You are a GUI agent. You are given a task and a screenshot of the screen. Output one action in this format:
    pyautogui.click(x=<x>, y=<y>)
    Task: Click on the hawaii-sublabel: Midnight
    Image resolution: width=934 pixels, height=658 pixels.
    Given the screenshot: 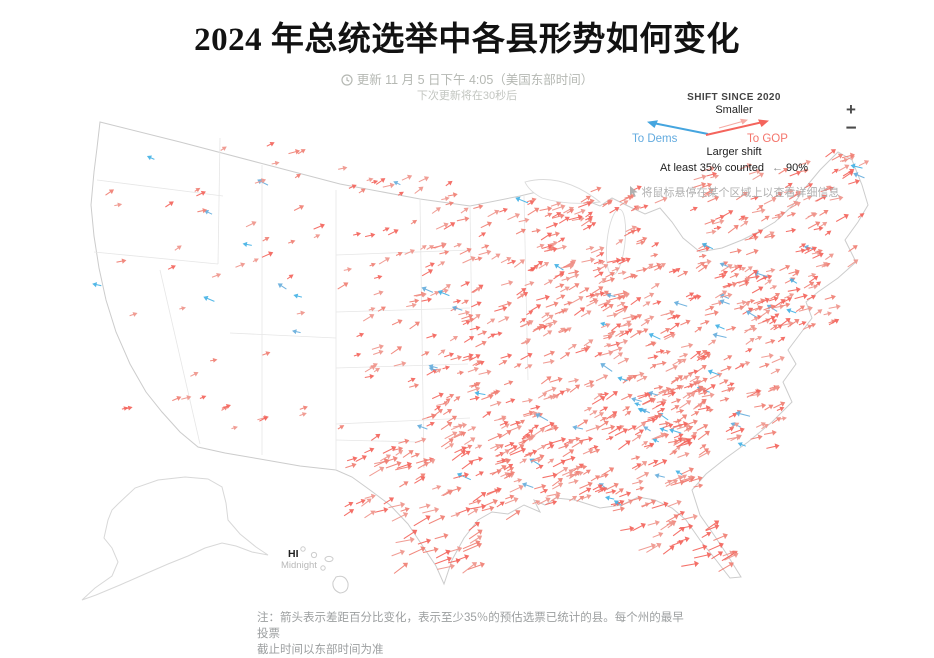 What is the action you would take?
    pyautogui.click(x=299, y=565)
    